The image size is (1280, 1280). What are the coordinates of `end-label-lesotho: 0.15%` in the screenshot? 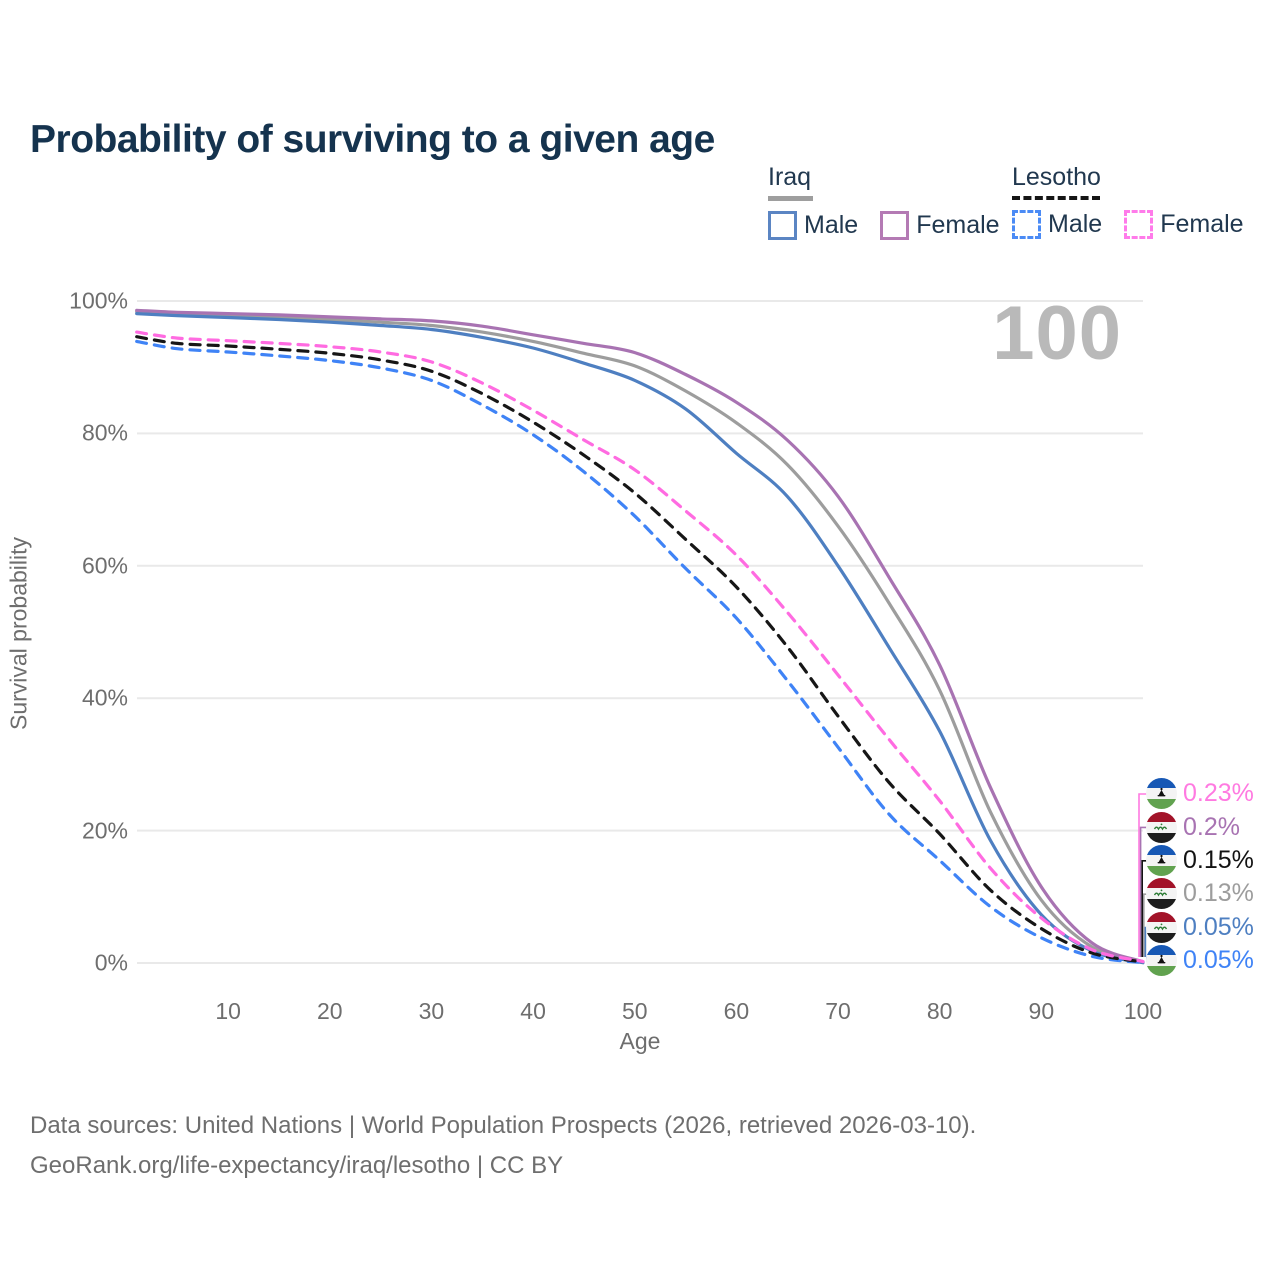 It's located at (1200, 860).